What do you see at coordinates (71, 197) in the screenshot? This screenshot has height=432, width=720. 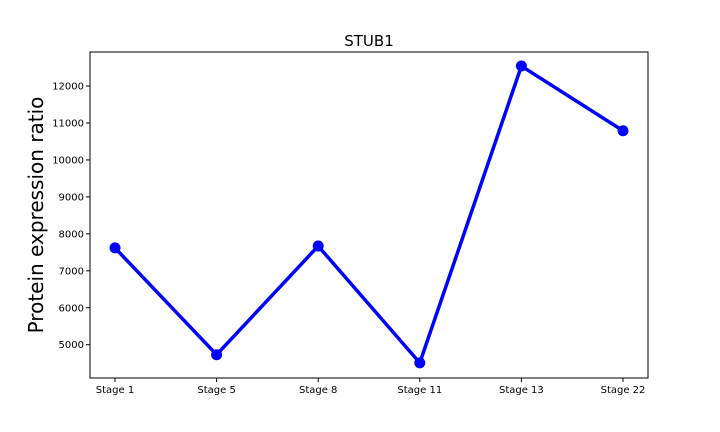 I see `y-tick-label: 9000` at bounding box center [71, 197].